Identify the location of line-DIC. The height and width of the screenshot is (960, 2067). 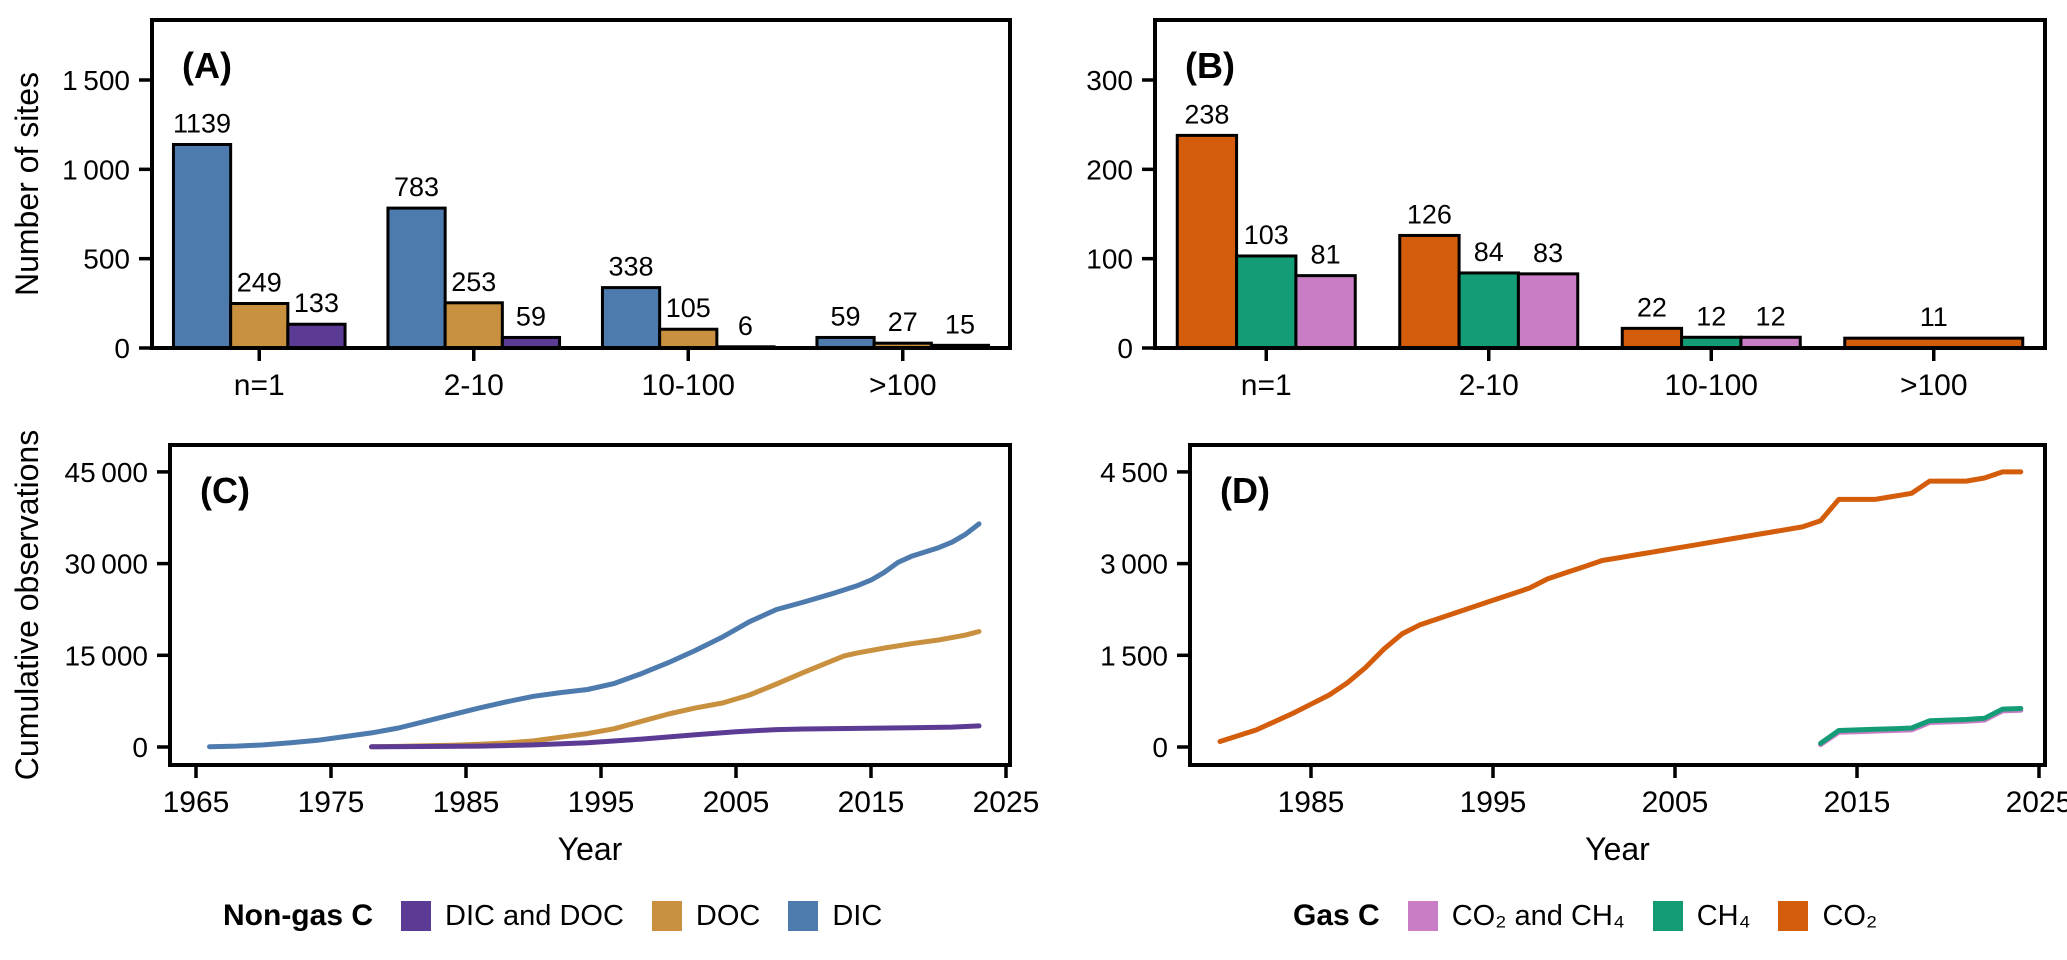
(594, 635).